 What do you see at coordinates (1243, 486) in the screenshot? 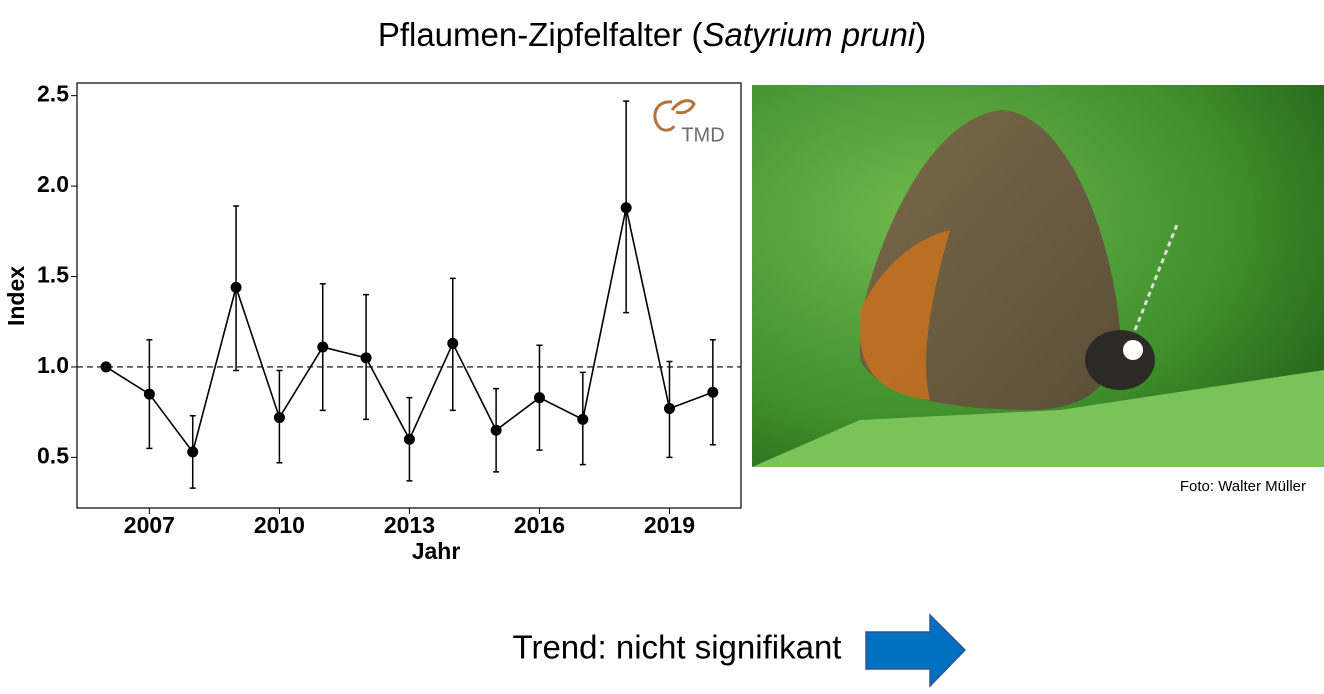
I see `photo-credit: Foto: Walter Müller` at bounding box center [1243, 486].